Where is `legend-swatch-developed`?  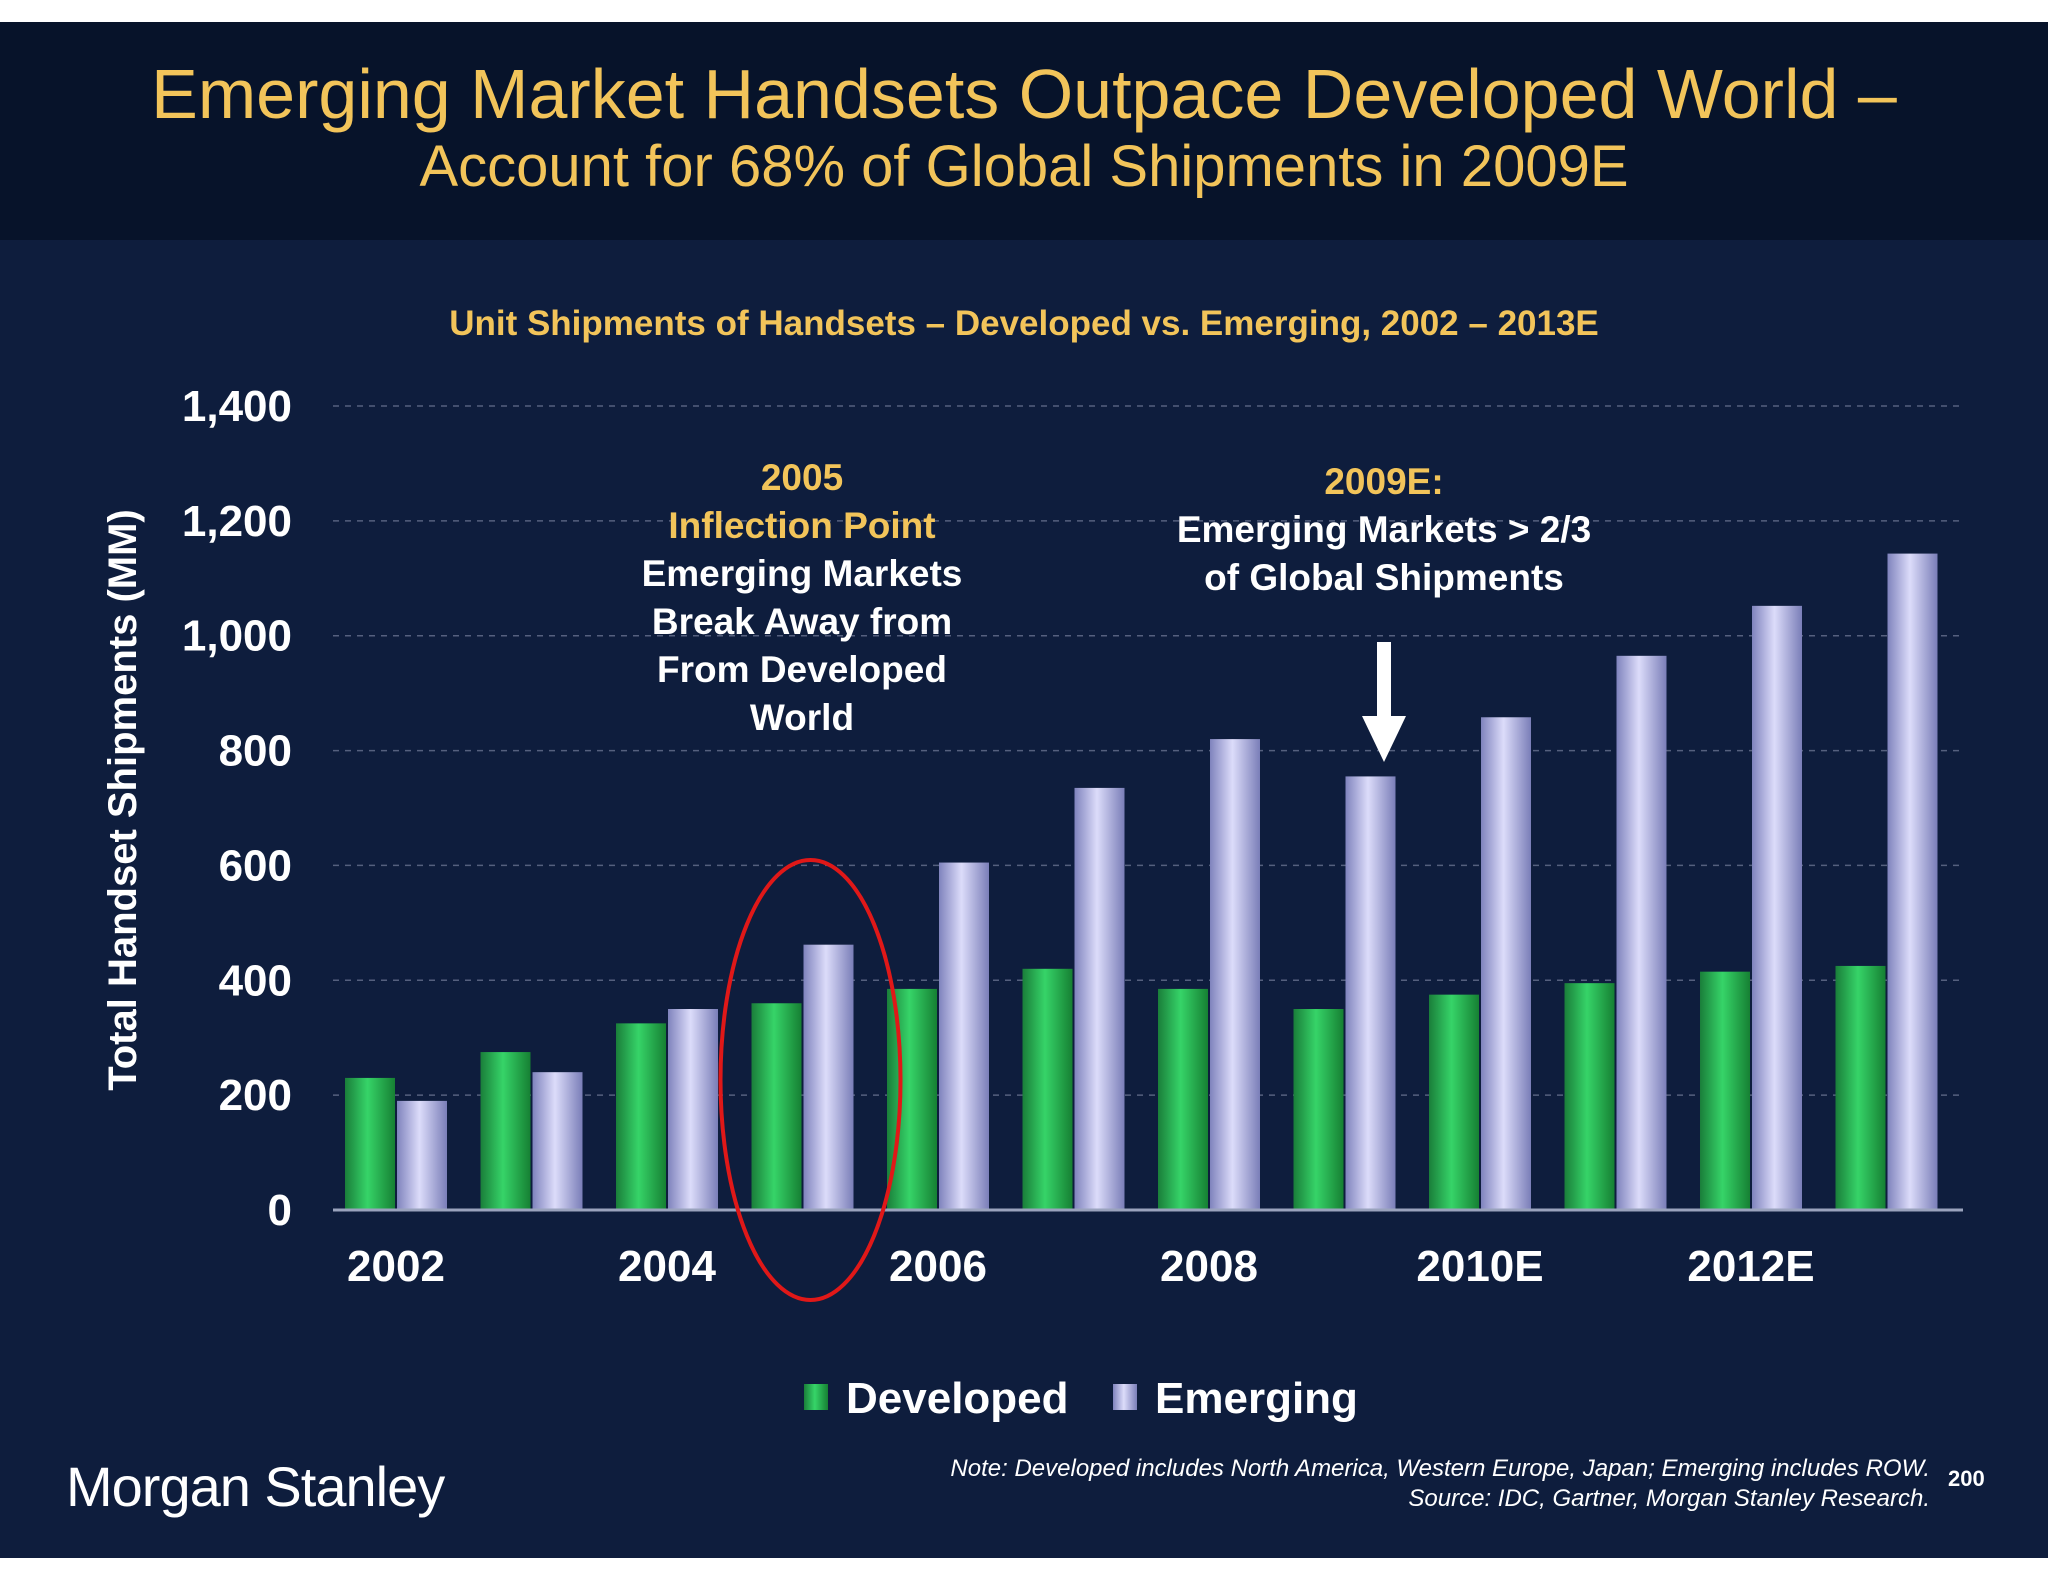 legend-swatch-developed is located at coordinates (816, 1397).